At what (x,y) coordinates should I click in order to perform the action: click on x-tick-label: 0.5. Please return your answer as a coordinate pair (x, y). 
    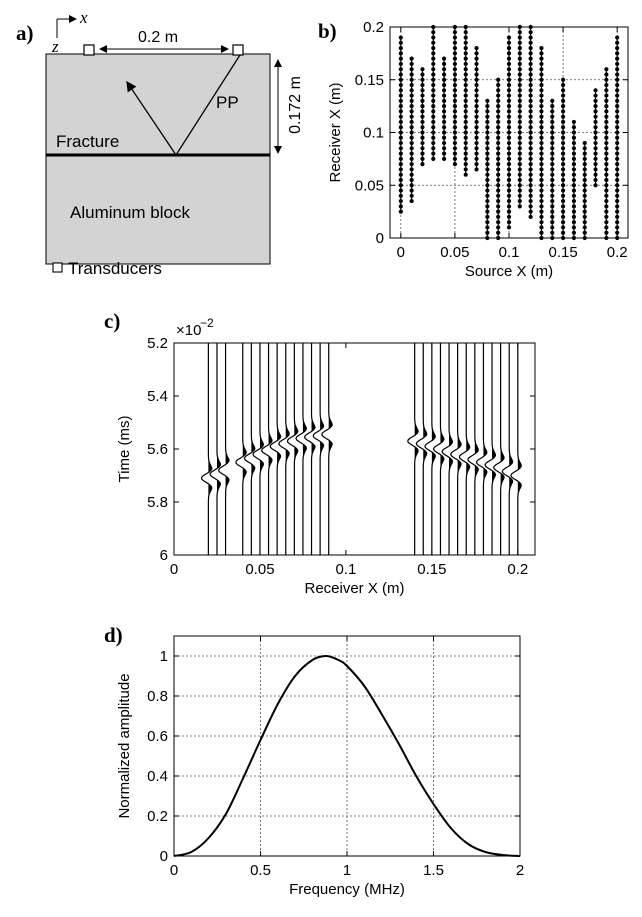
    Looking at the image, I should click on (260, 870).